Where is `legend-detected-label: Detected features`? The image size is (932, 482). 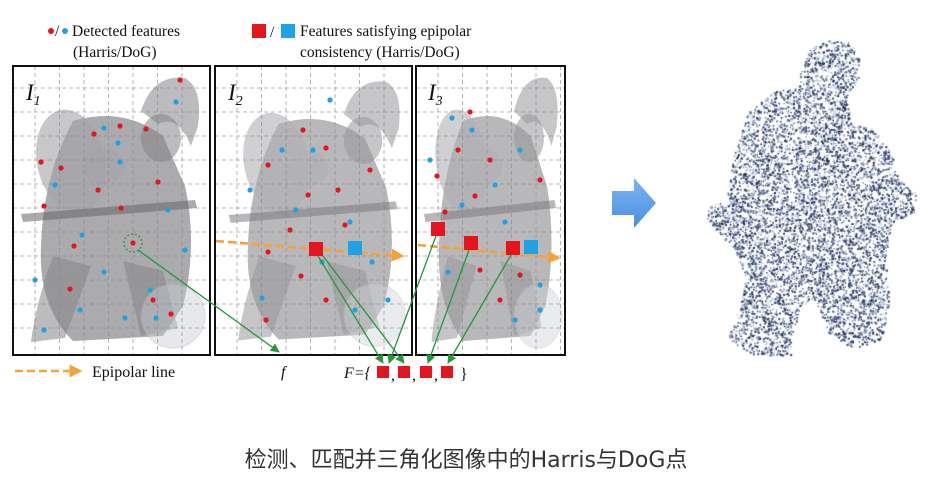 legend-detected-label: Detected features is located at coordinates (126, 31).